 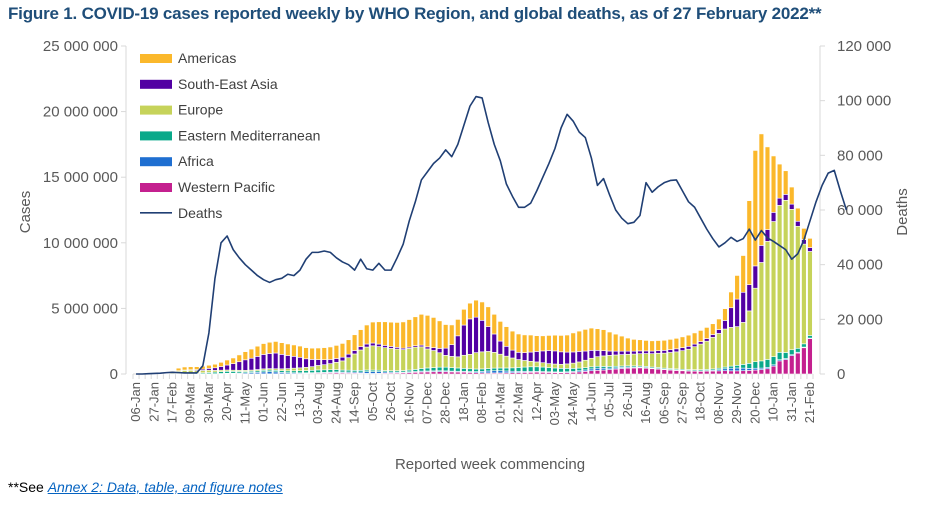 I want to click on x-tick-label: 13-Jul, so click(x=299, y=400).